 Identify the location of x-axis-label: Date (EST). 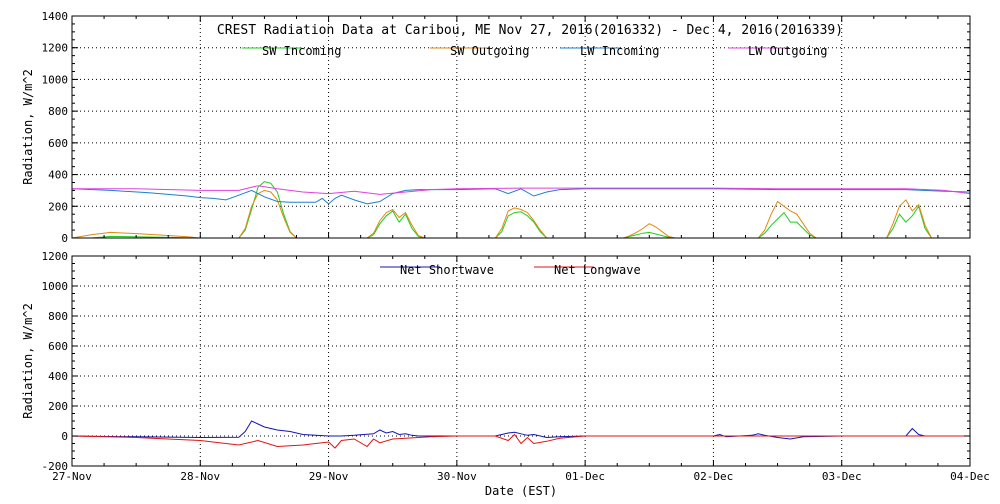
(521, 491).